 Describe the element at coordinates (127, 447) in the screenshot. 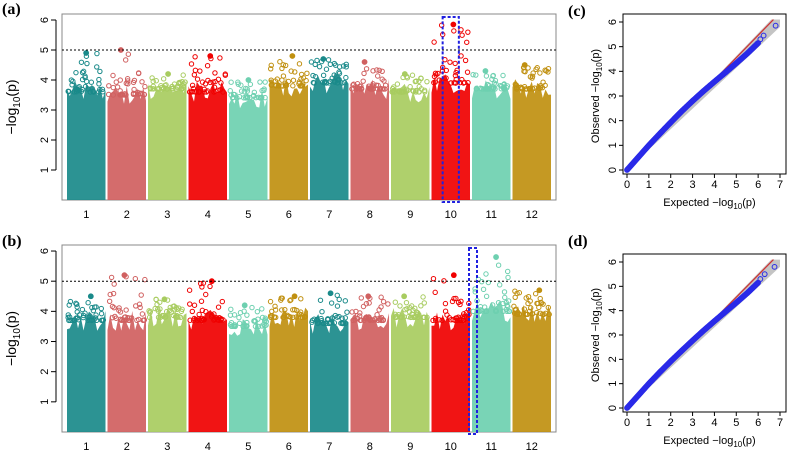

I see `x-tick-label-chr-2: 2` at that location.